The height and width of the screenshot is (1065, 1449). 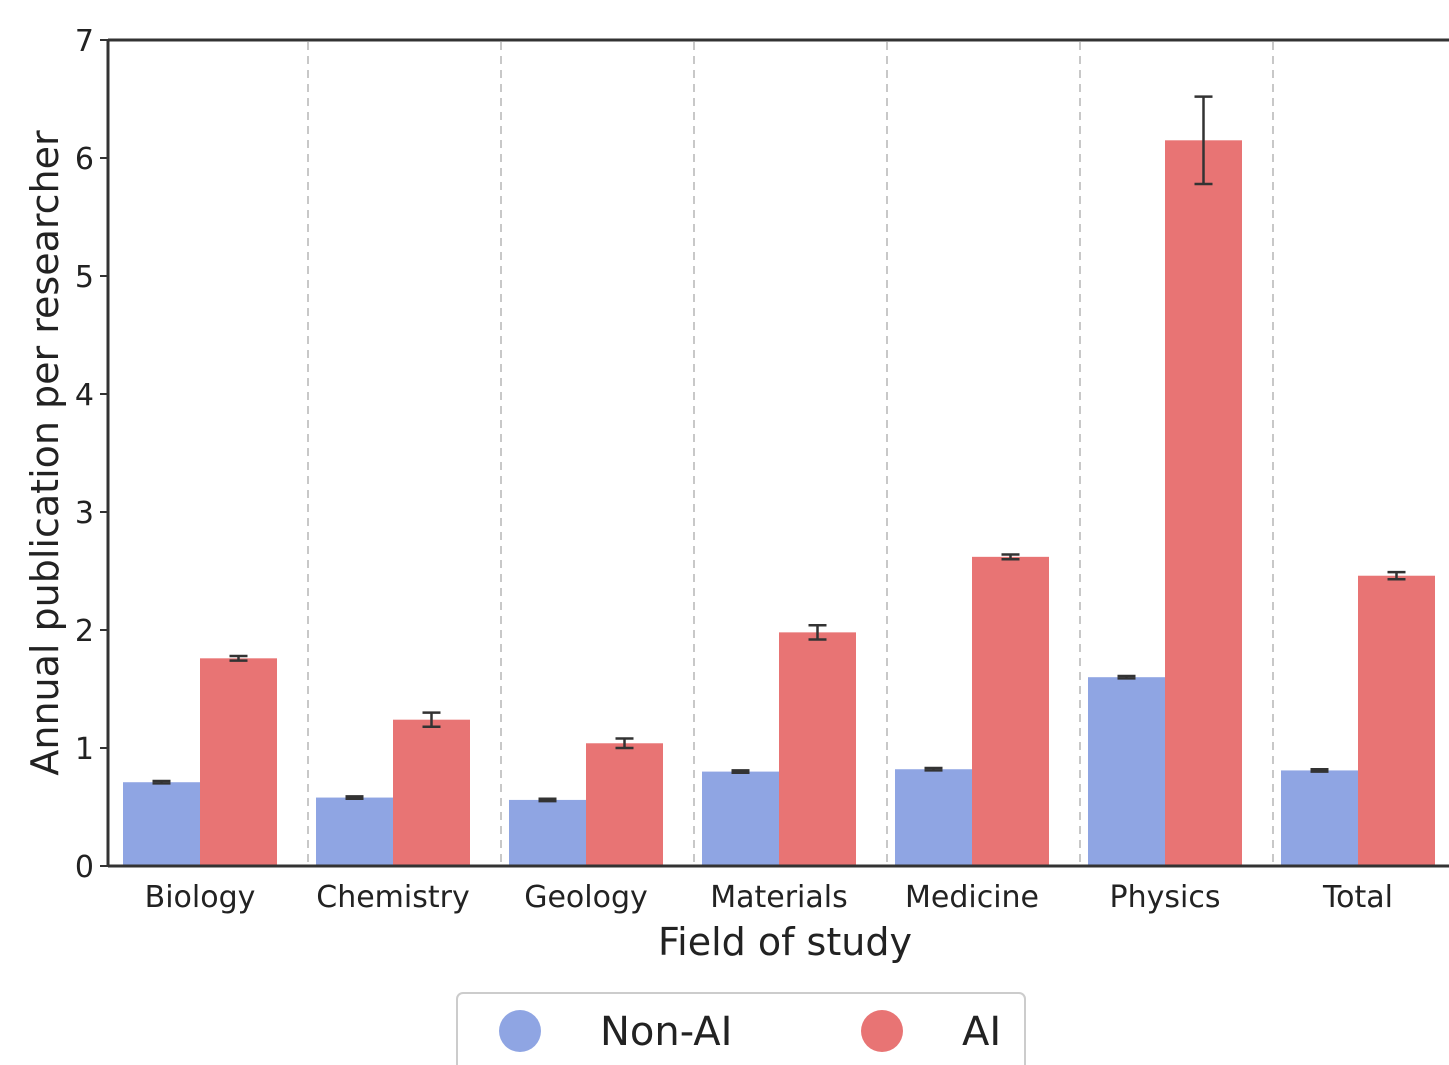 I want to click on x-tick-label: Biology, so click(x=200, y=897).